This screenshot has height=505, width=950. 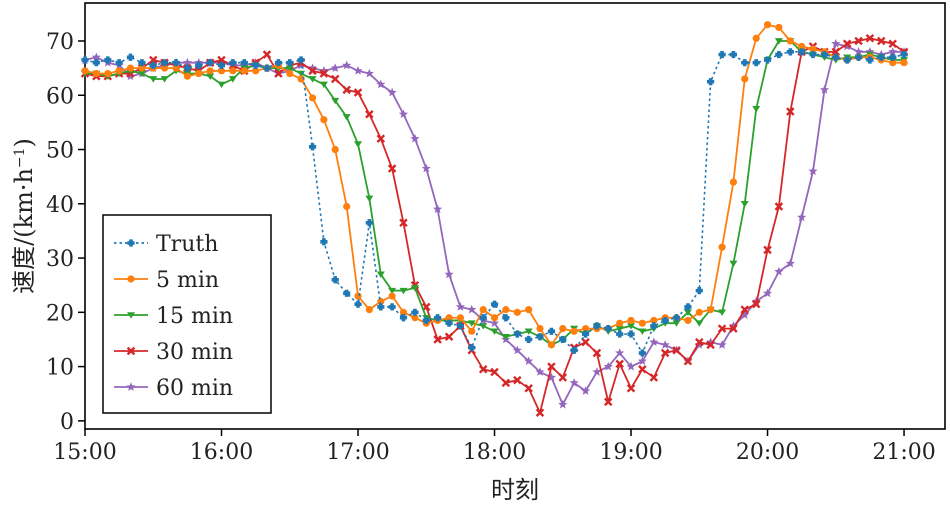 I want to click on x-axis-title: 时刻, so click(x=515, y=490).